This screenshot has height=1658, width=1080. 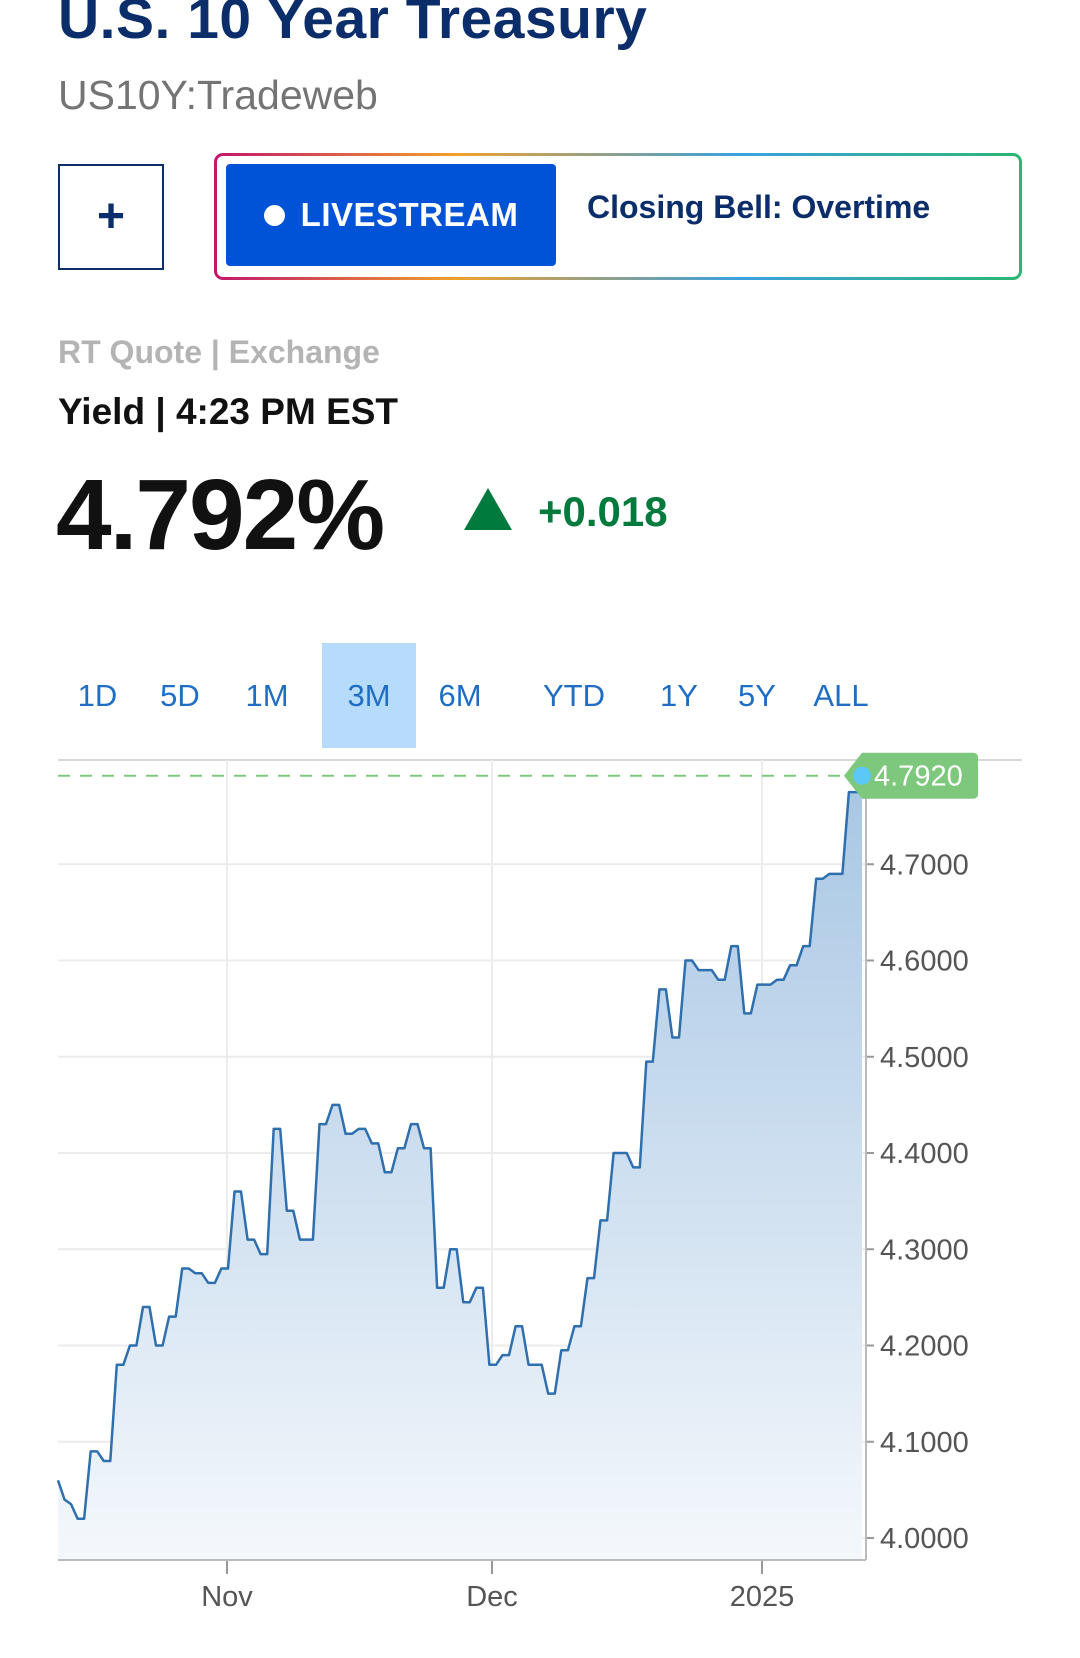 I want to click on last-value-badge: 4.7920, so click(x=911, y=775).